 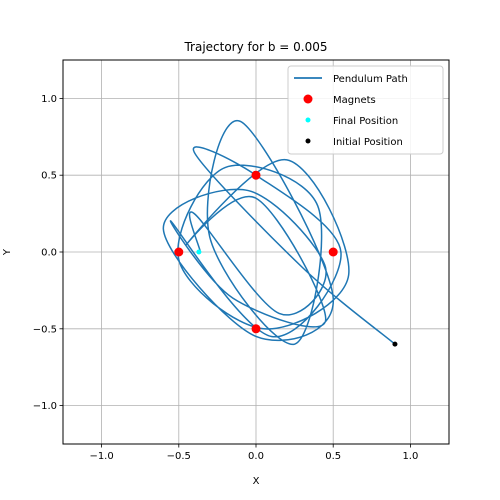 I want to click on legend-swatch-final-position, so click(x=308, y=120).